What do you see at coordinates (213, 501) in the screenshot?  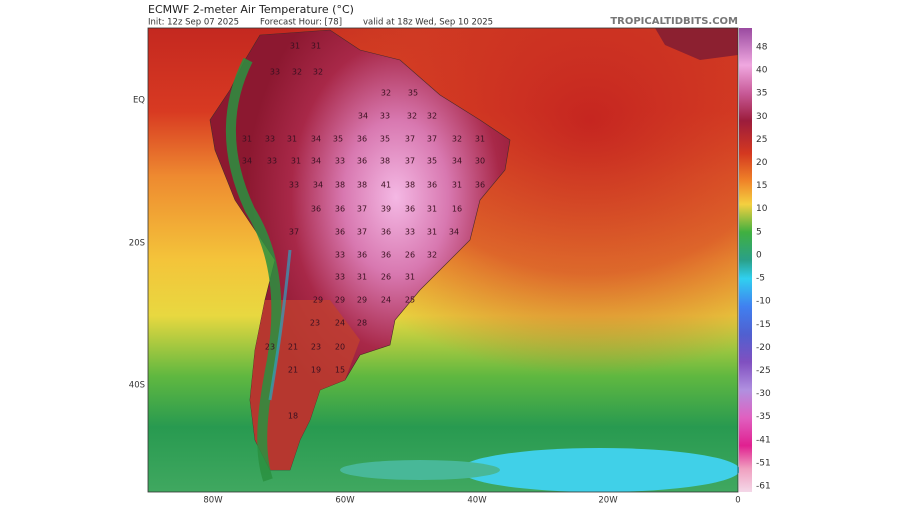 I see `lon-label: 80W` at bounding box center [213, 501].